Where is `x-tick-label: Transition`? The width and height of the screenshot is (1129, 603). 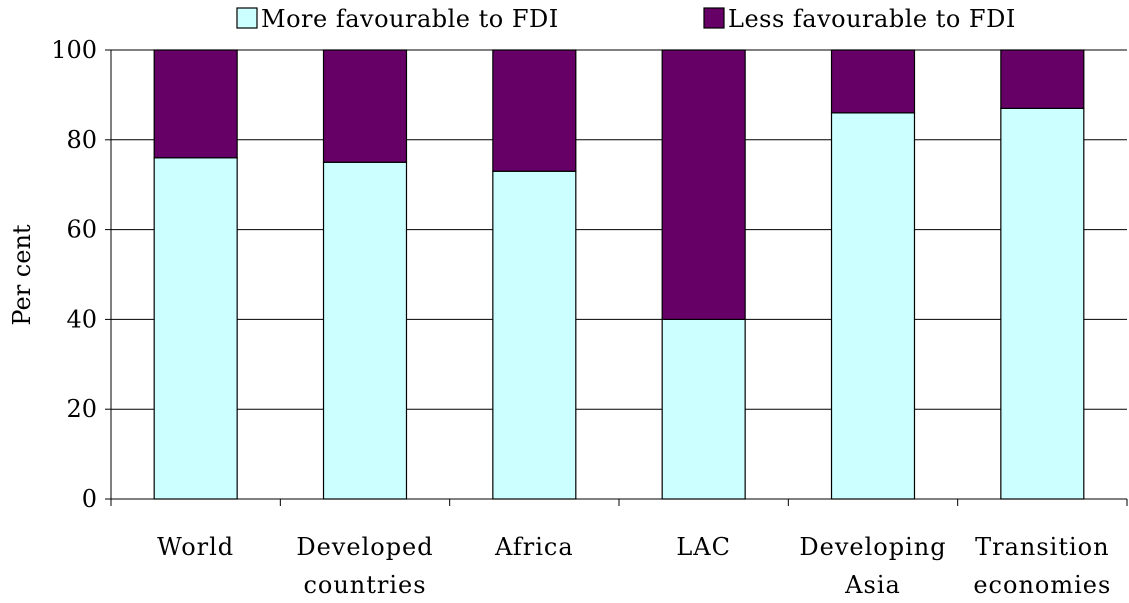
x-tick-label: Transition is located at coordinates (1042, 547).